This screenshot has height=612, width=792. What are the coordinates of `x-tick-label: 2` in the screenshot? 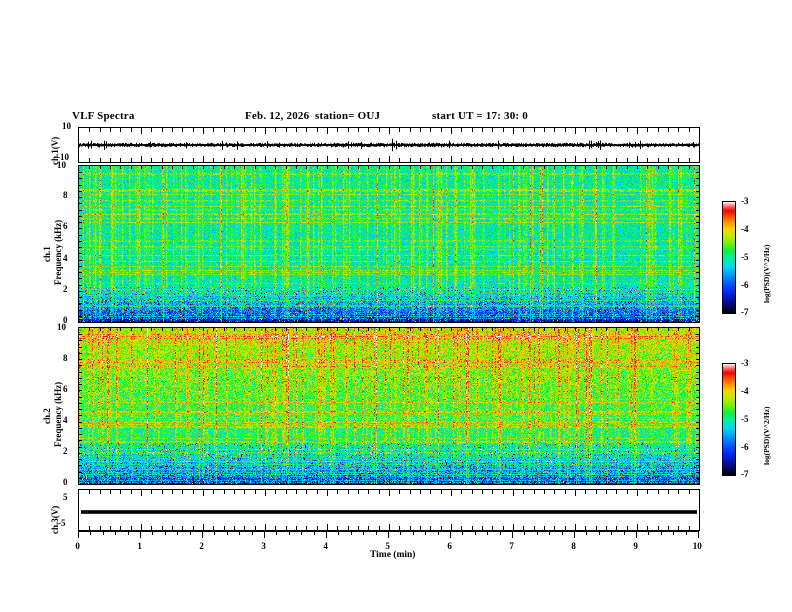 It's located at (201, 546).